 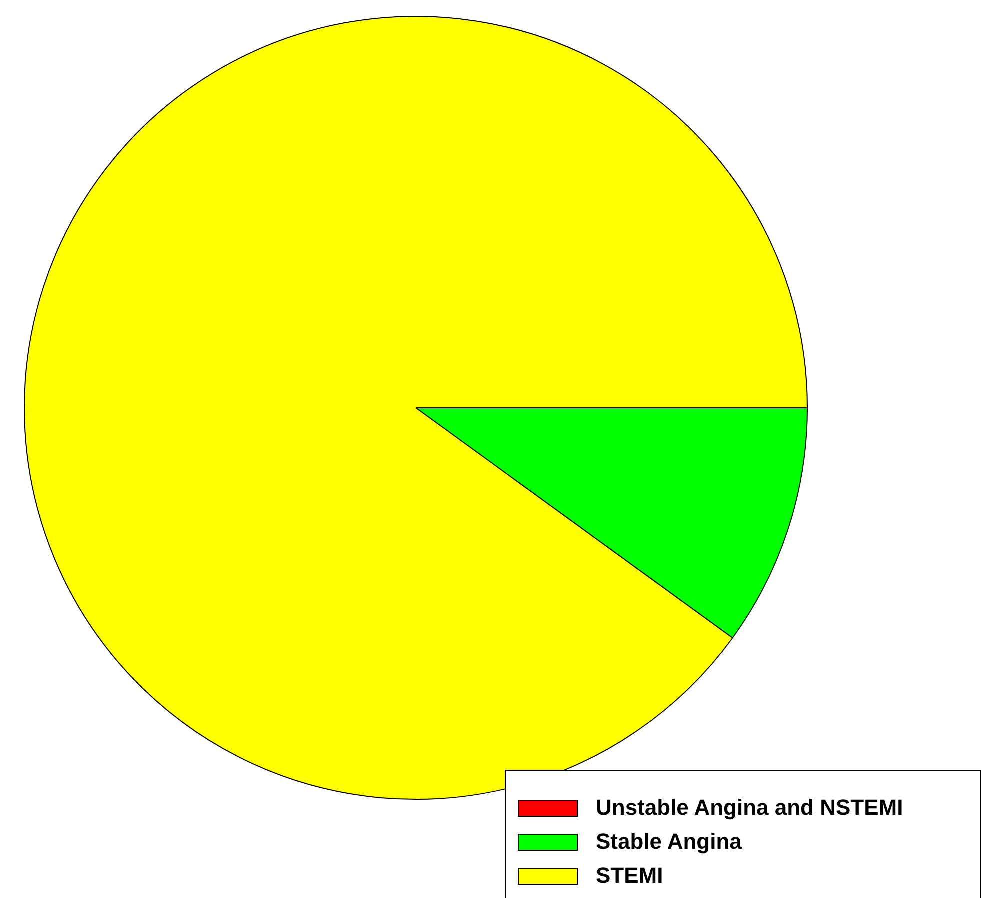 I want to click on legend-label: Stable Angina, so click(x=669, y=842).